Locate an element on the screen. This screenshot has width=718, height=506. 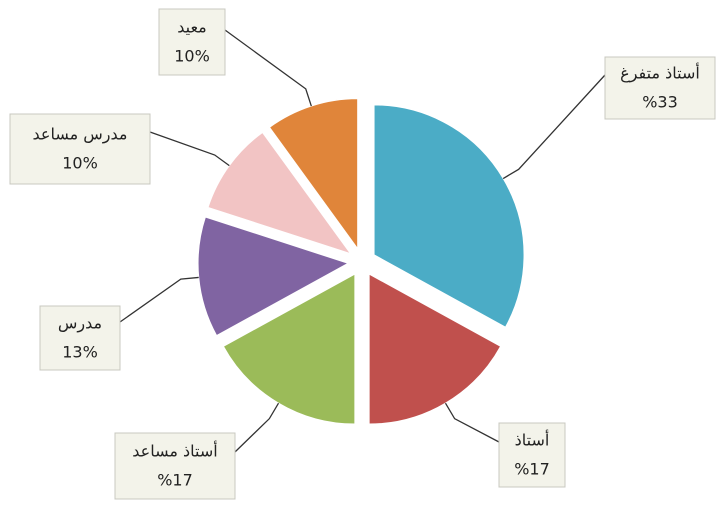
category-label: معيد is located at coordinates (192, 27).